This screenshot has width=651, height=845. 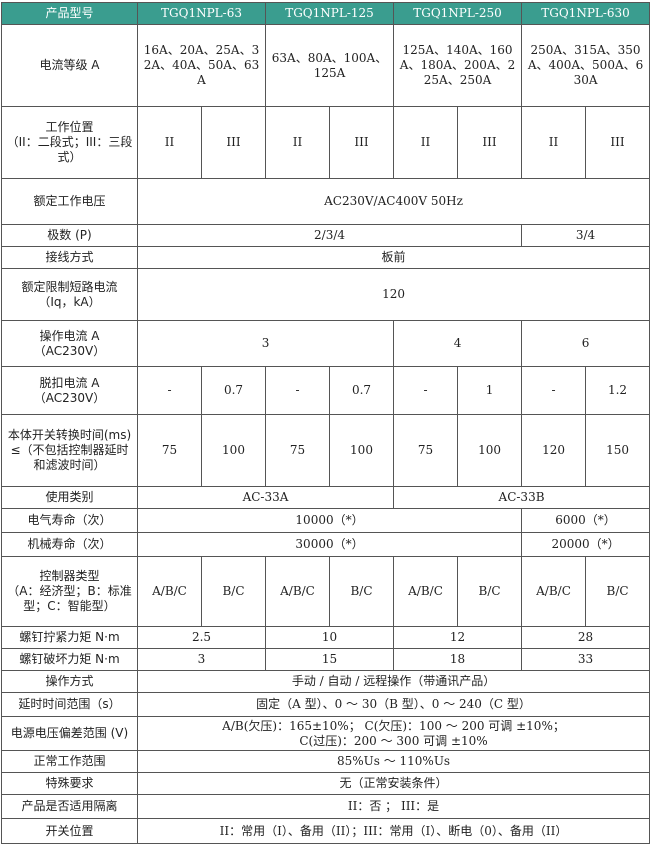 What do you see at coordinates (69, 520) in the screenshot?
I see `row-label: 电气寿命（次）` at bounding box center [69, 520].